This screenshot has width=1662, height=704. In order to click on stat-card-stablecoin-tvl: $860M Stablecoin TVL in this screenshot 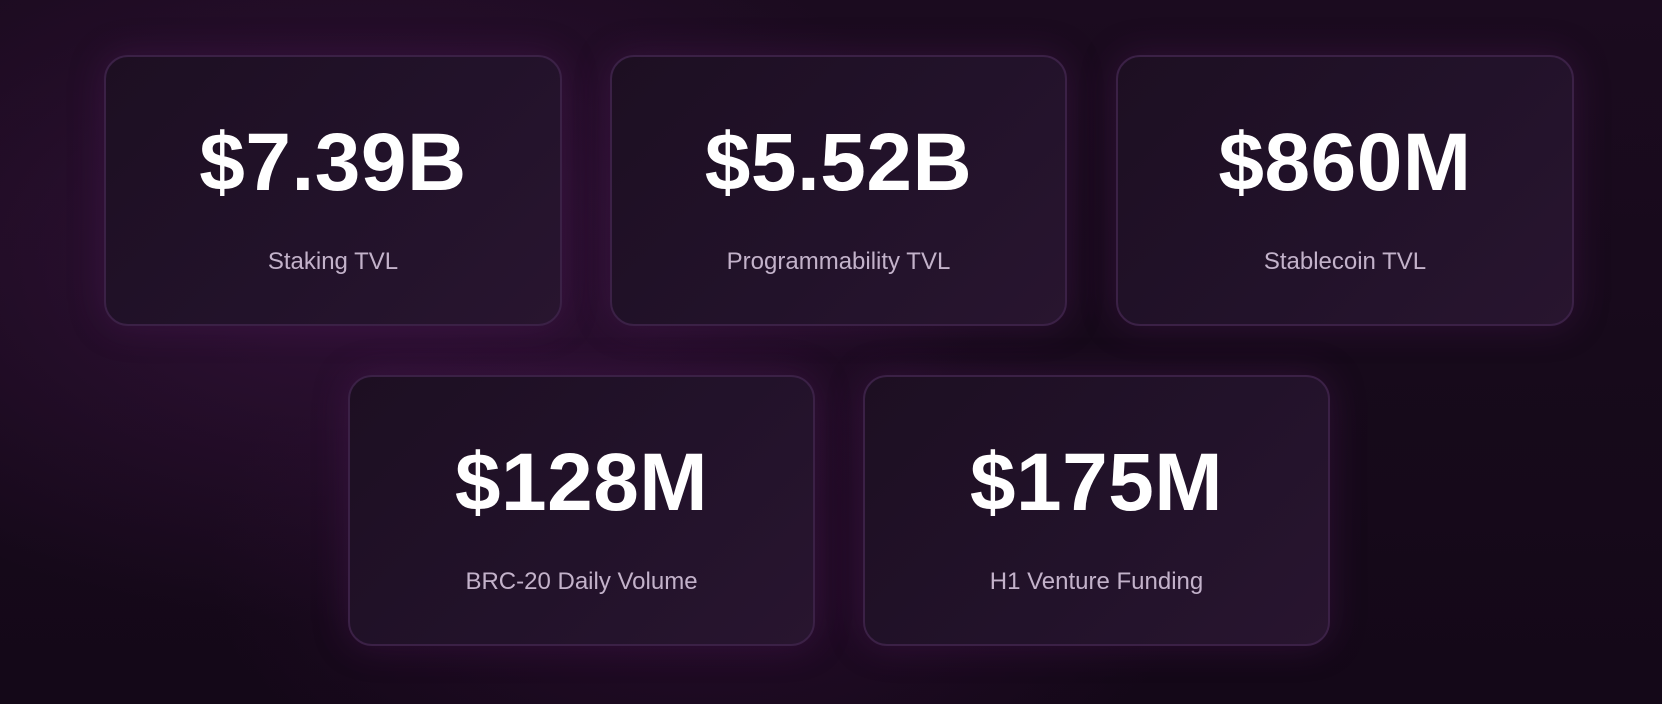, I will do `click(1345, 190)`.